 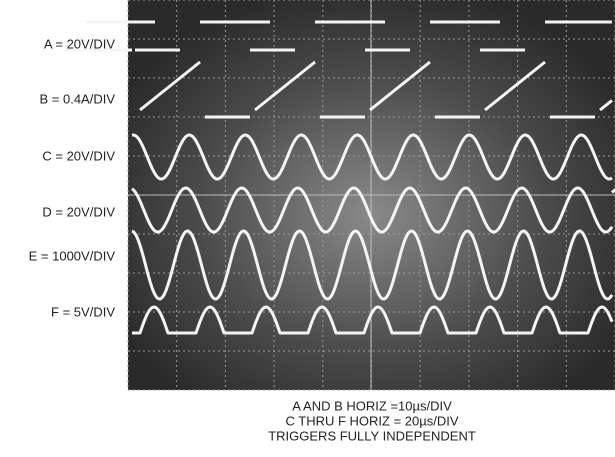 What do you see at coordinates (77, 98) in the screenshot?
I see `channel-label: B = 0.4A/DIV` at bounding box center [77, 98].